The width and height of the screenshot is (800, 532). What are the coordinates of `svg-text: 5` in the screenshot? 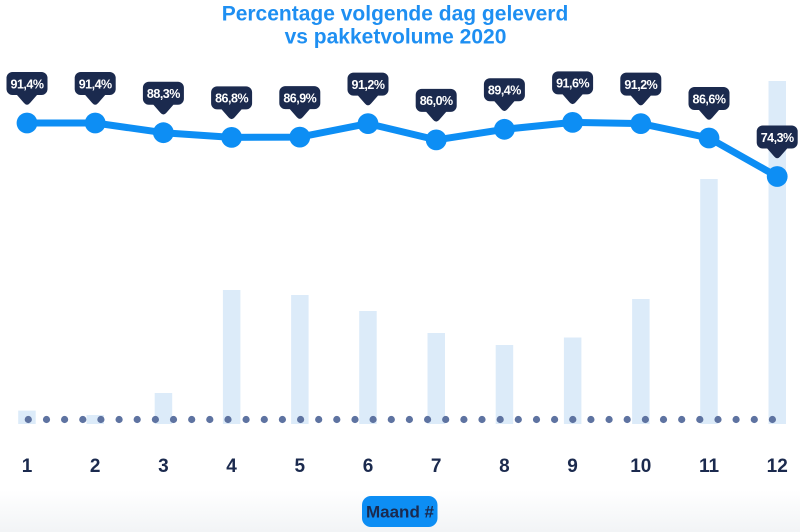 It's located at (300, 466).